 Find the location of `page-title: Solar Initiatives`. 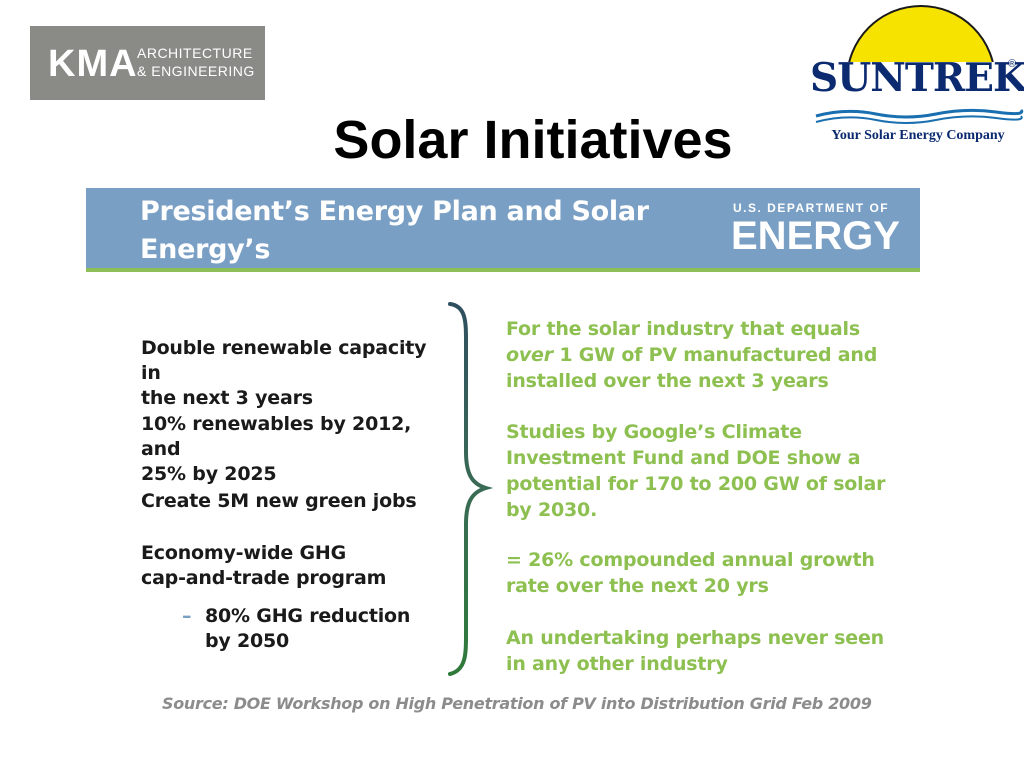

page-title: Solar Initiatives is located at coordinates (533, 140).